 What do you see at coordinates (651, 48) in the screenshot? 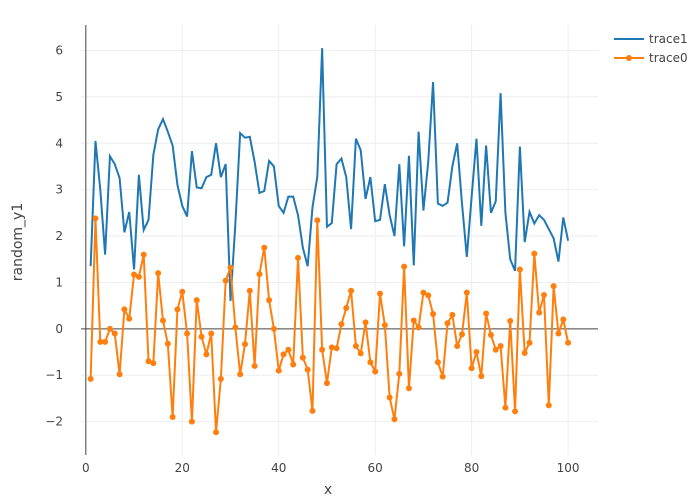
I see `legend: trace1 trace0` at bounding box center [651, 48].